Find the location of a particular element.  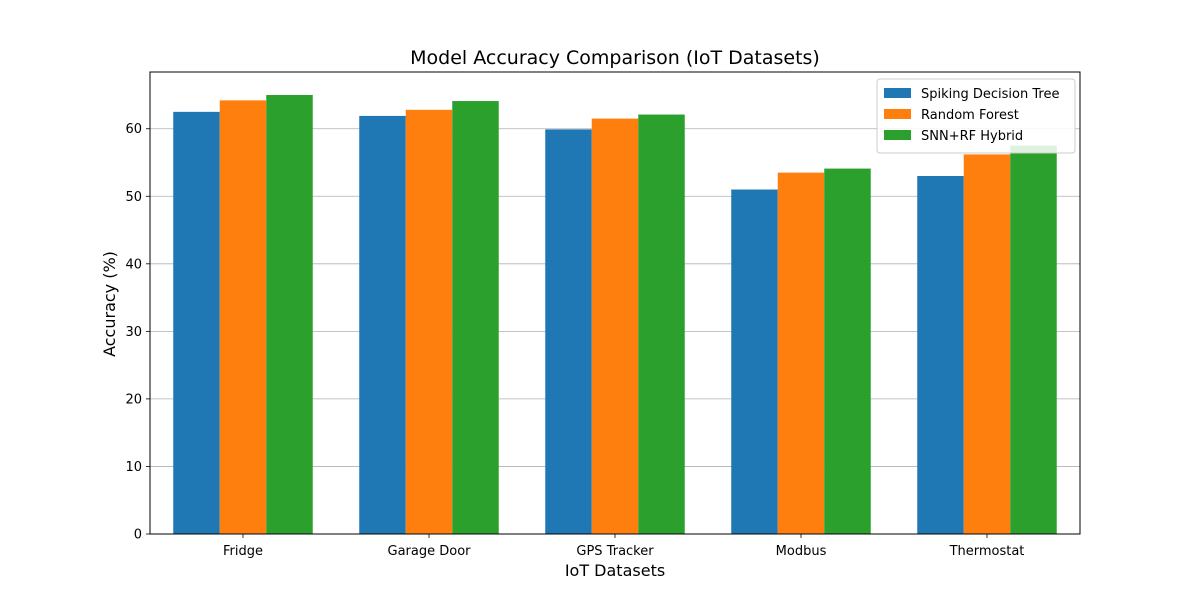

y-tick-label: 20 is located at coordinates (133, 399).